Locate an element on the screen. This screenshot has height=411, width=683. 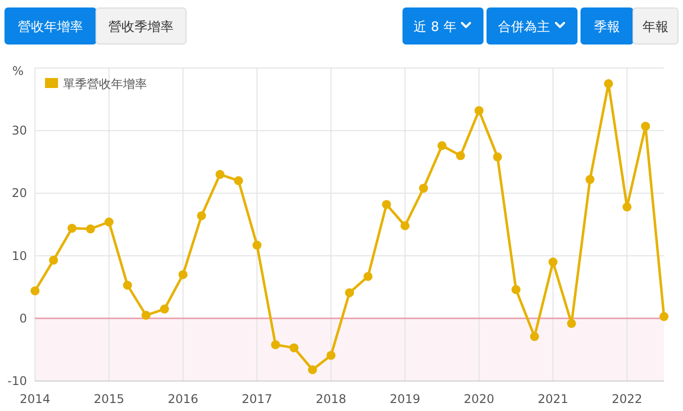
text: 營收季增率 is located at coordinates (141, 27).